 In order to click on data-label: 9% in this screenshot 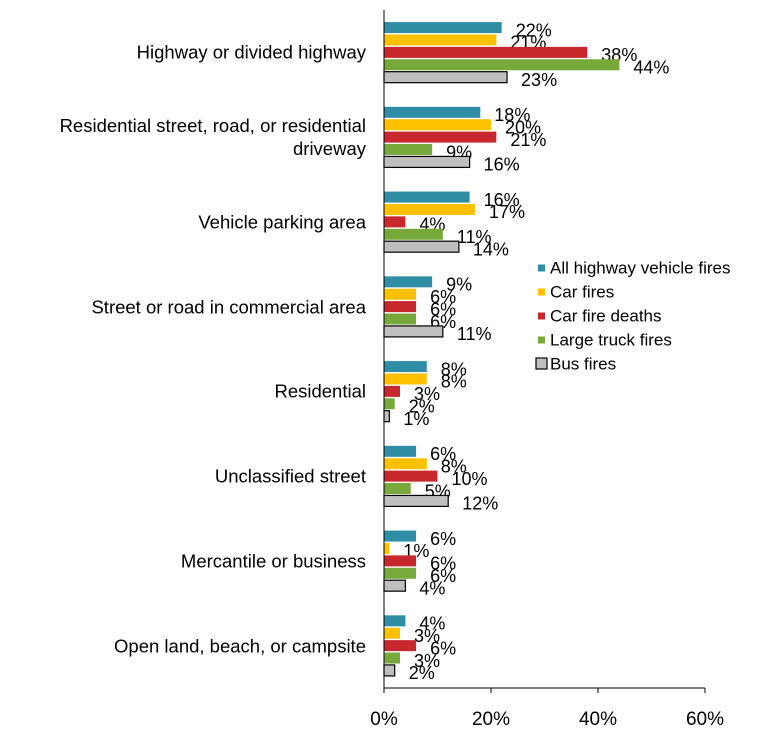, I will do `click(459, 285)`.